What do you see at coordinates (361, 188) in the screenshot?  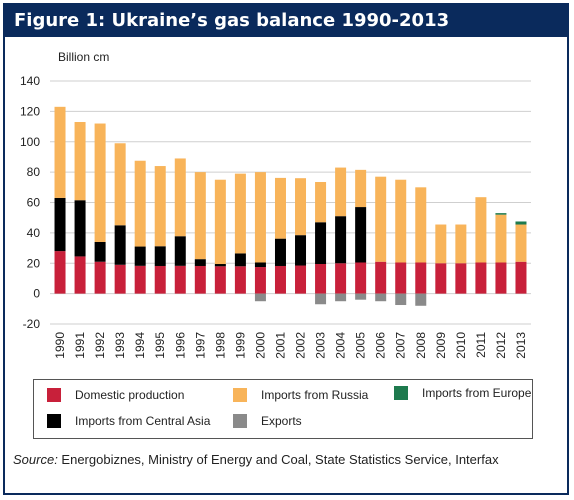 I see `bar-imports-from-russia-2005` at bounding box center [361, 188].